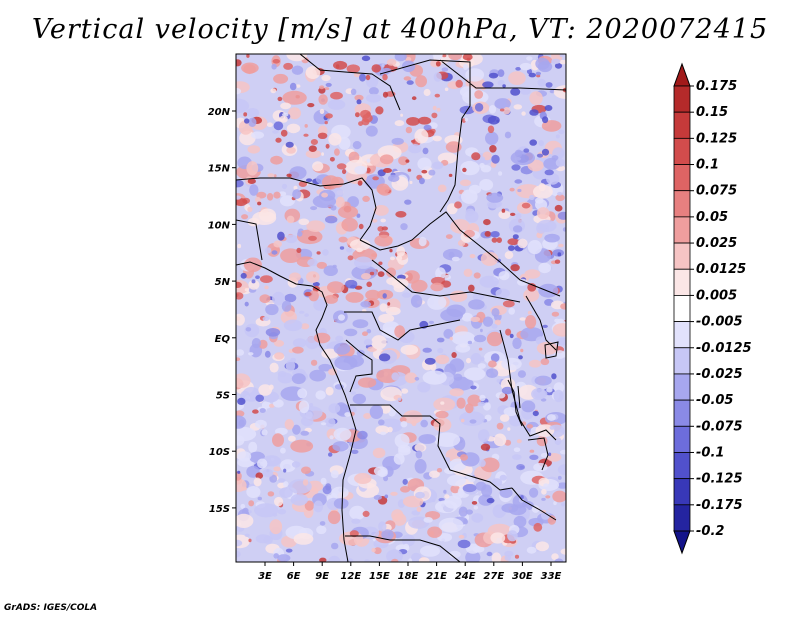 The width and height of the screenshot is (800, 618). Describe the element at coordinates (716, 86) in the screenshot. I see `colorbar-label: 0.175` at that location.